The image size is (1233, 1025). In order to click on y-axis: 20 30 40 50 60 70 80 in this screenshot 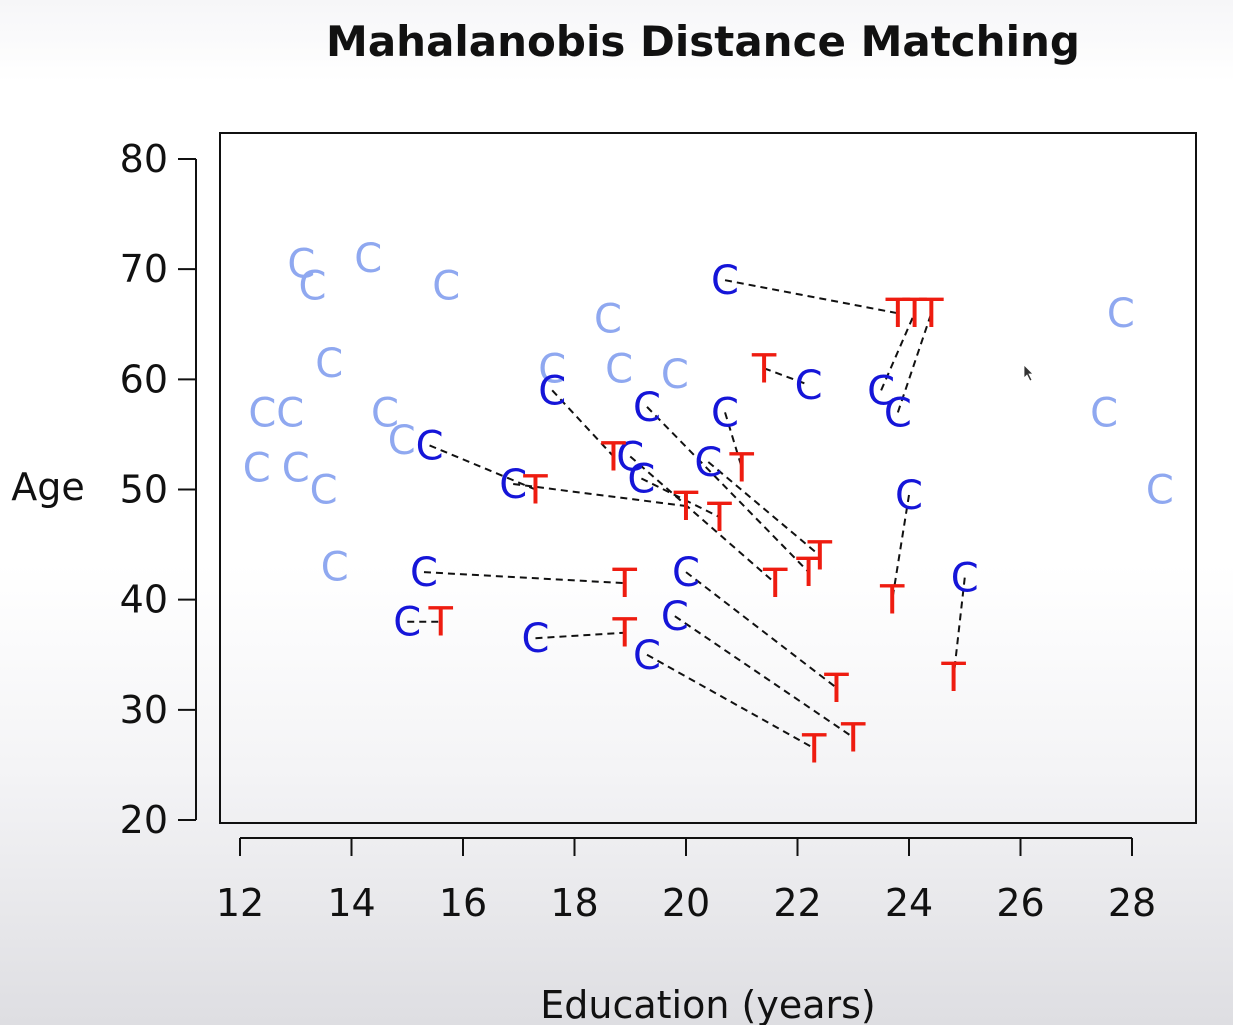, I will do `click(158, 489)`.